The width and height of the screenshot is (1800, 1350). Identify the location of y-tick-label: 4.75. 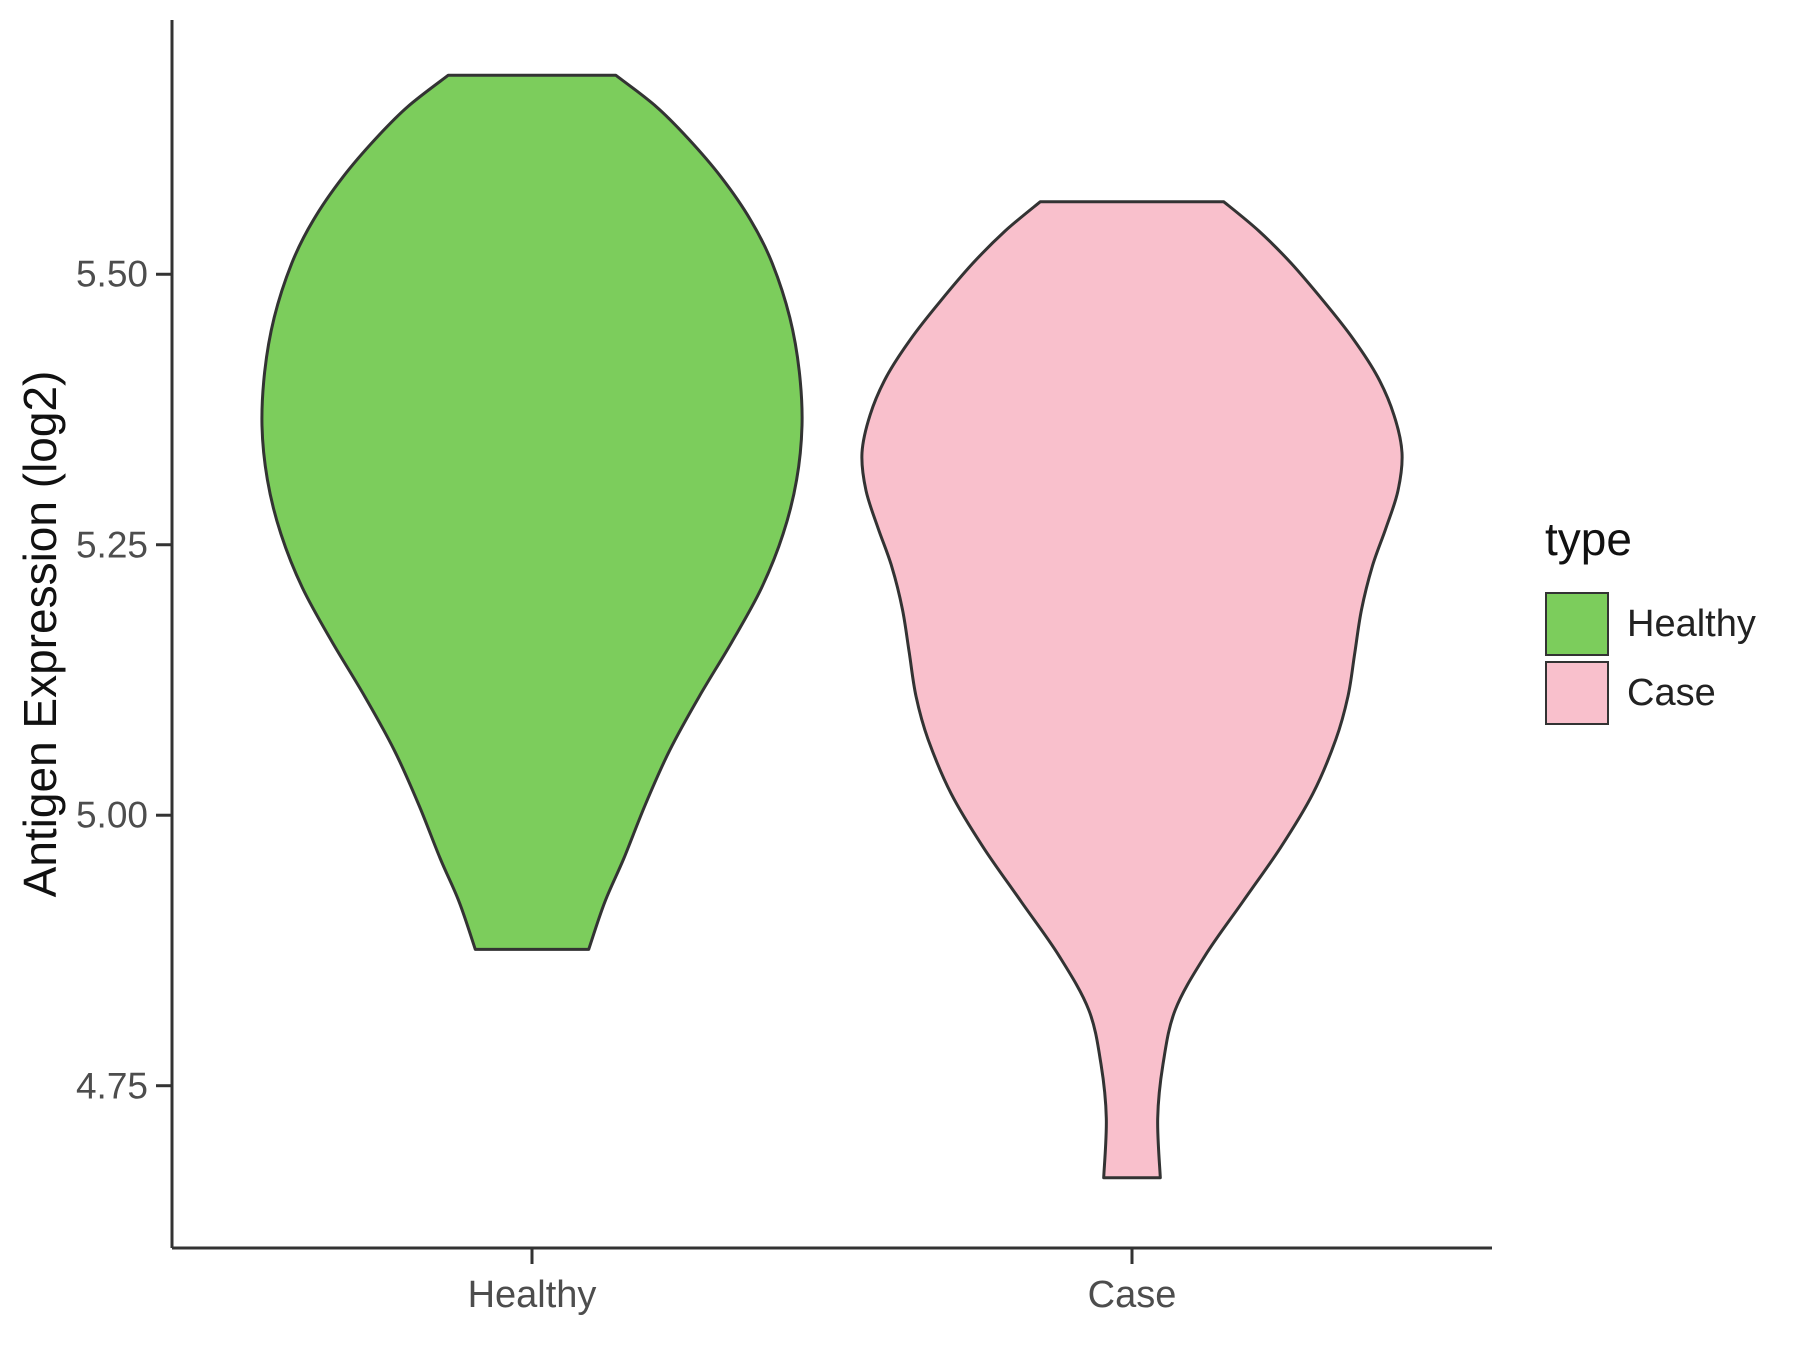
(111, 1086).